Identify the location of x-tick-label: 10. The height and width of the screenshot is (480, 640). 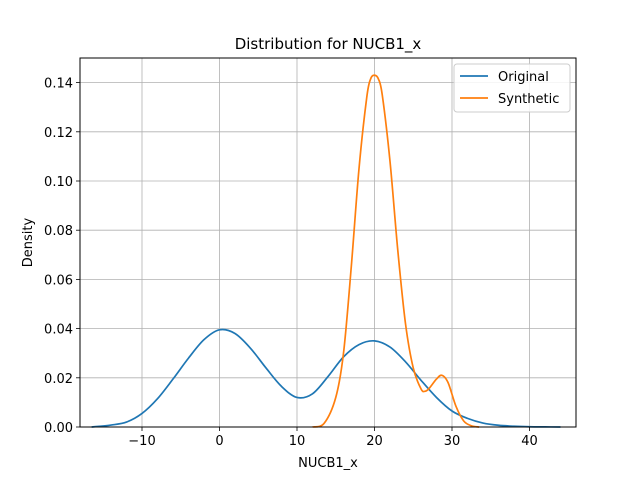
(297, 441).